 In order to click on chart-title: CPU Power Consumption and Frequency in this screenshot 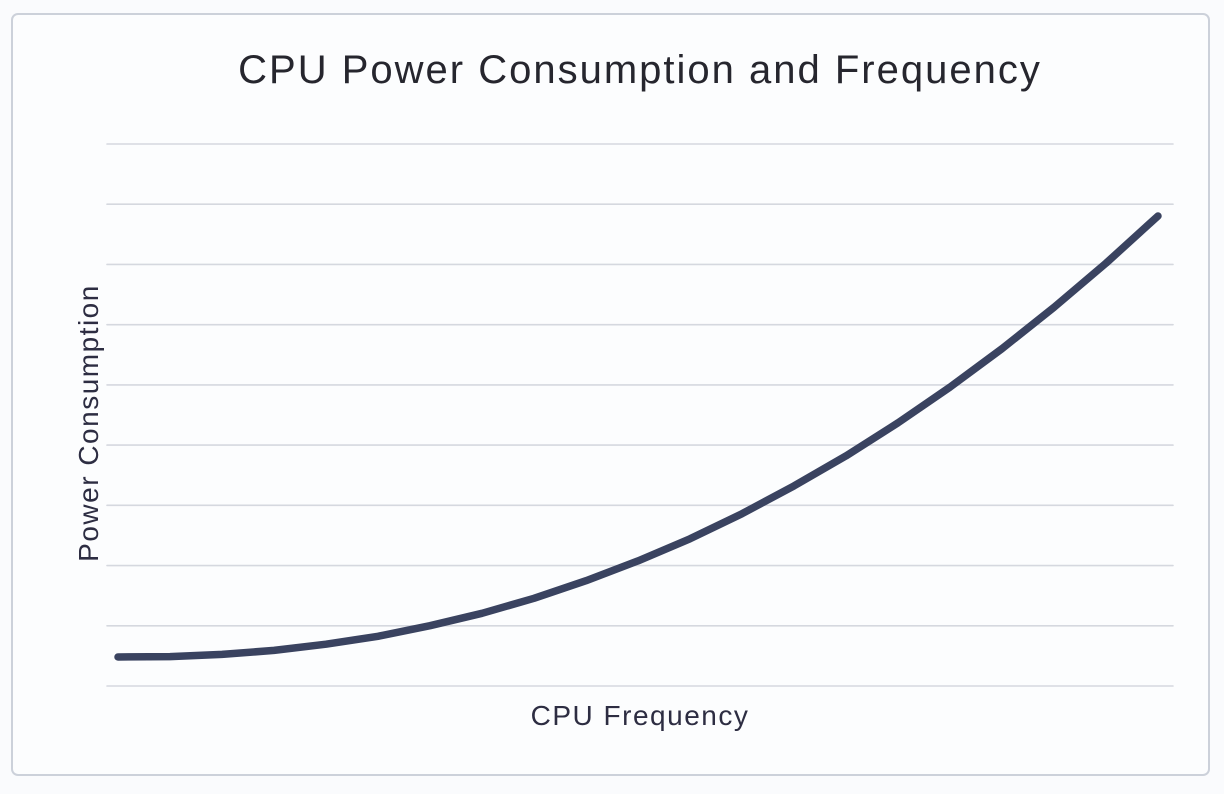, I will do `click(640, 70)`.